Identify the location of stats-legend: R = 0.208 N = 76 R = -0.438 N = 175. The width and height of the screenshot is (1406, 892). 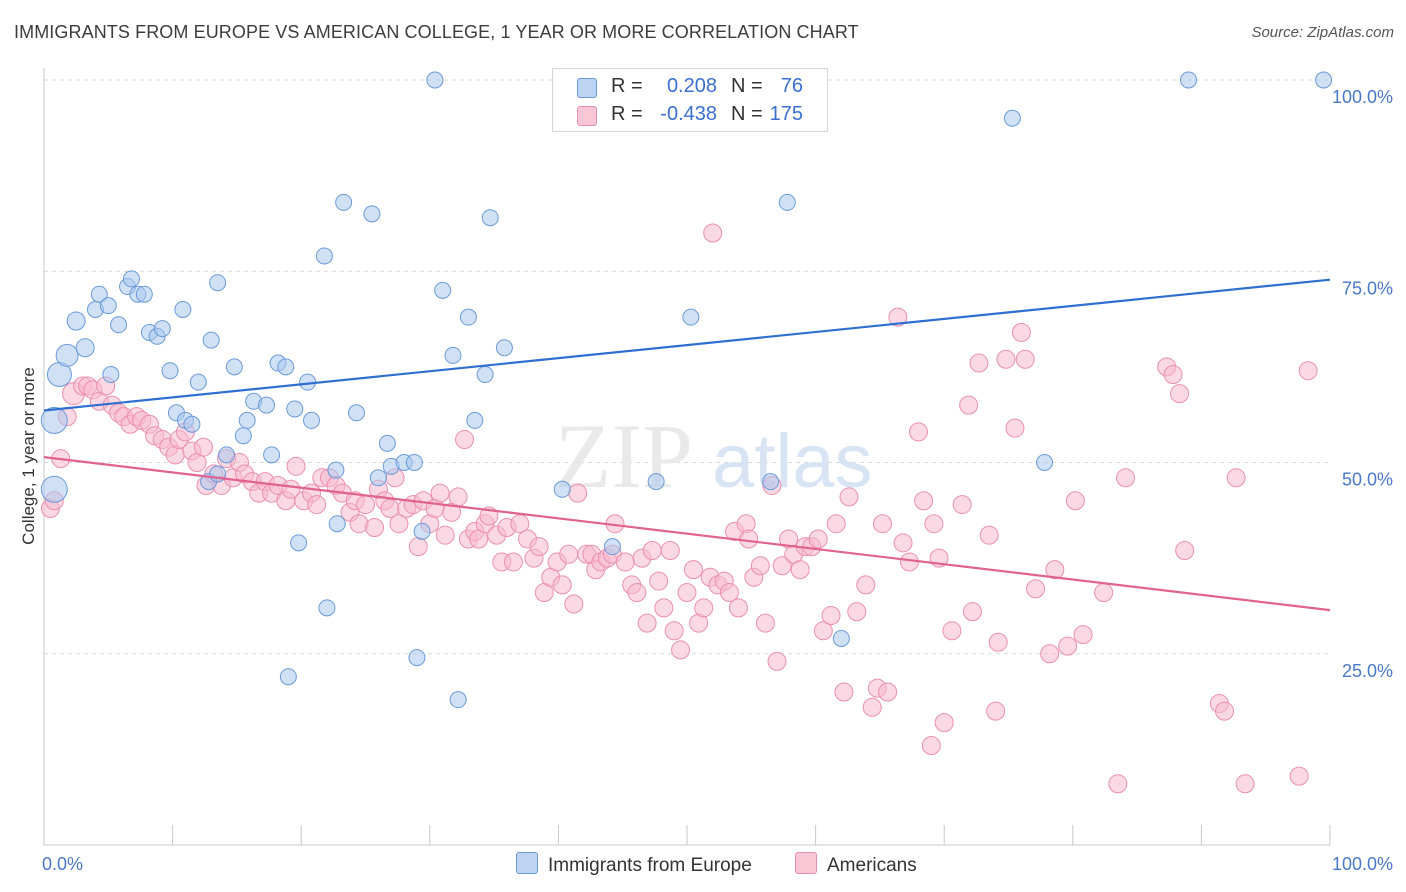
(690, 100).